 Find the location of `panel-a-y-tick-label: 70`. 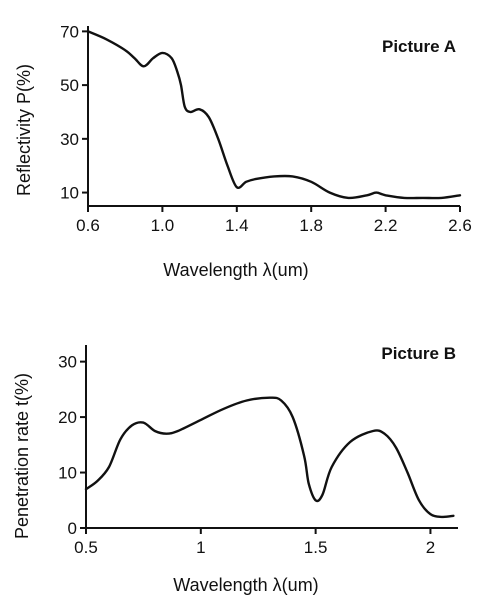

panel-a-y-tick-label: 70 is located at coordinates (69, 31).